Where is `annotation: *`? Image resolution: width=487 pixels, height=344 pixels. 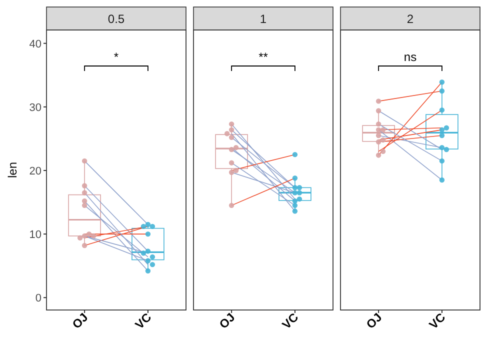 annotation: * is located at coordinates (116, 57).